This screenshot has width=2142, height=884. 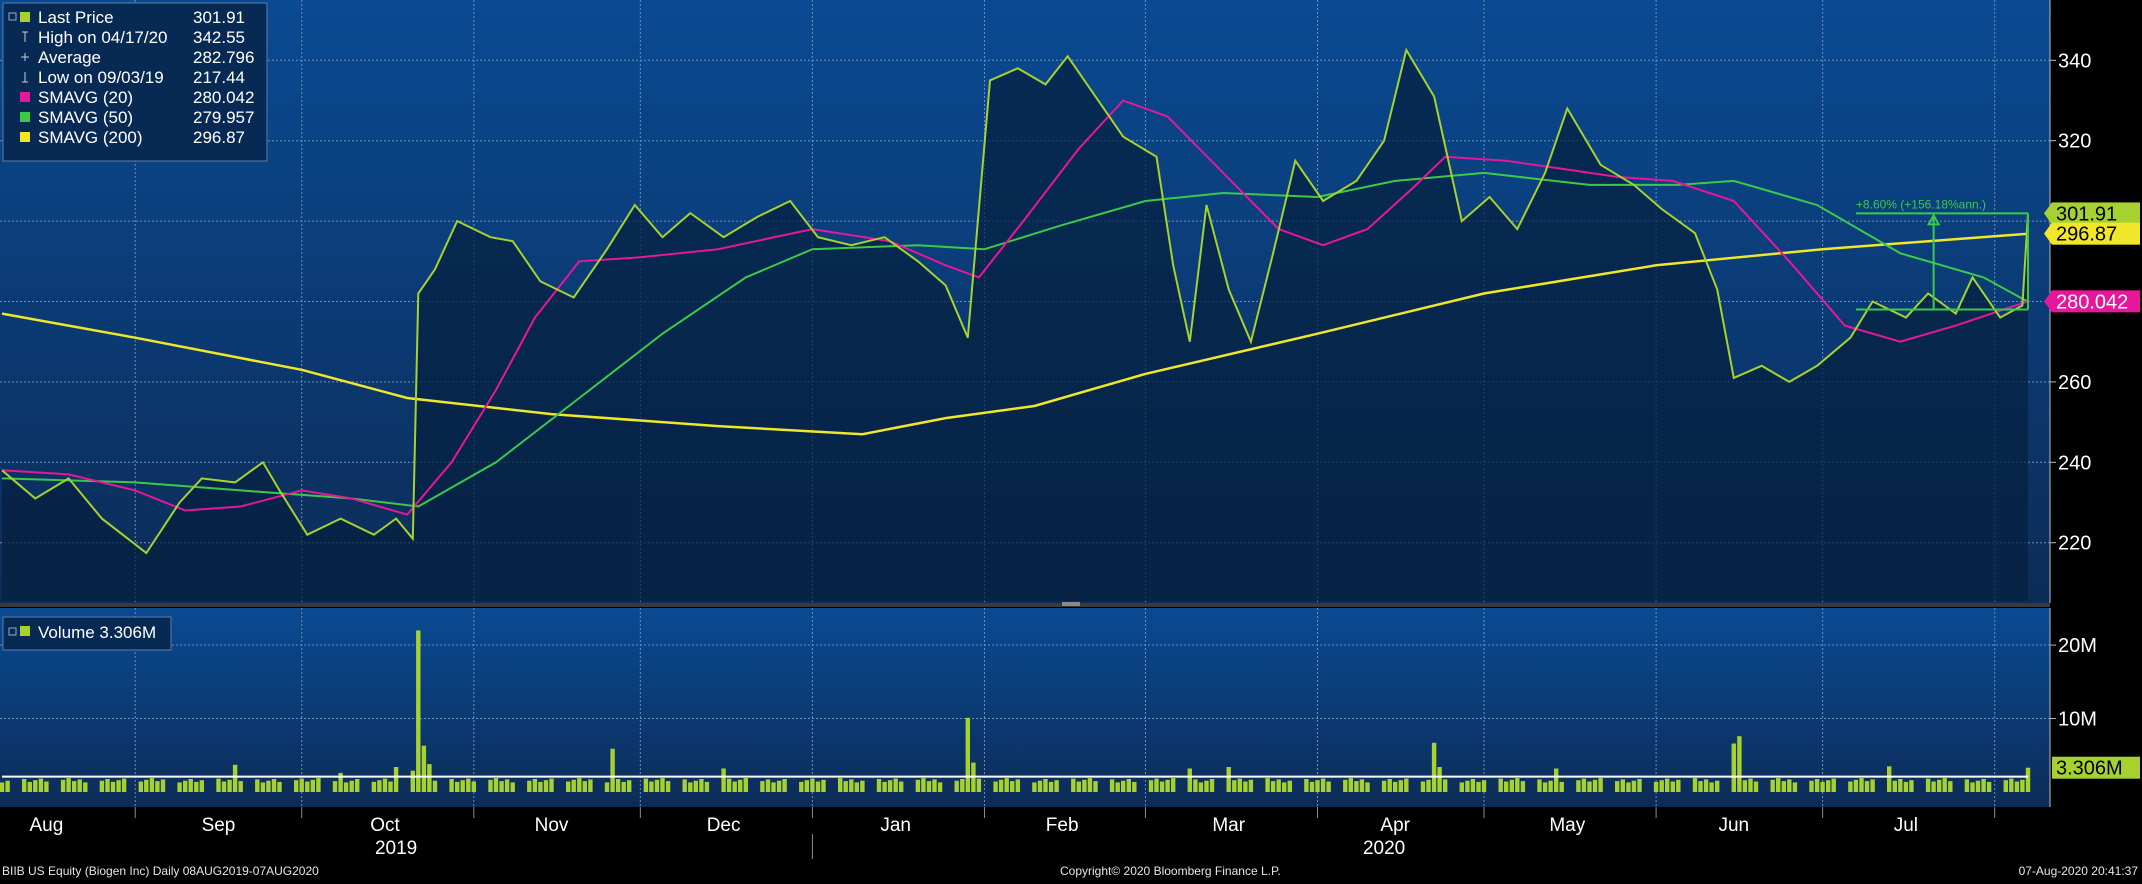 I want to click on month-label: Oct, so click(x=385, y=825).